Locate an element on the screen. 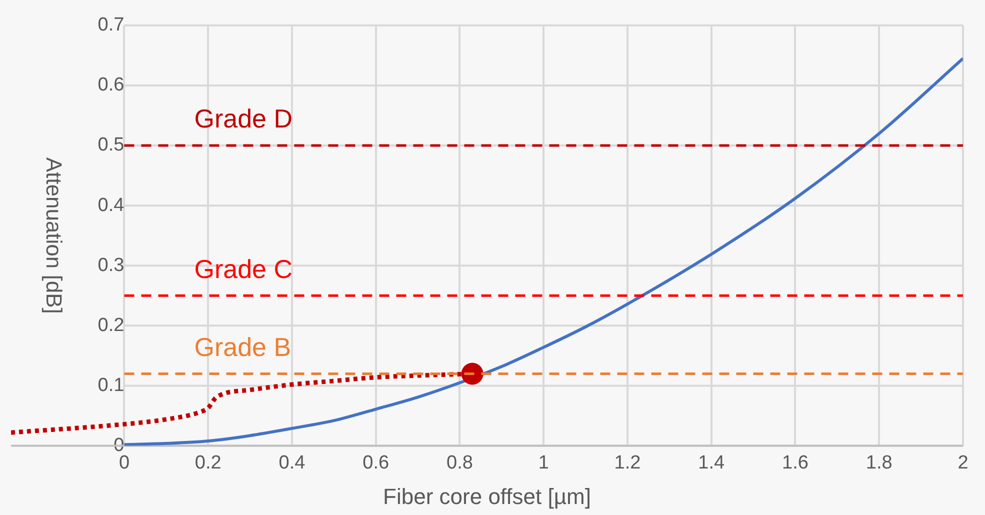 The image size is (985, 515). y-tick-label: 0.2 is located at coordinates (111, 325).